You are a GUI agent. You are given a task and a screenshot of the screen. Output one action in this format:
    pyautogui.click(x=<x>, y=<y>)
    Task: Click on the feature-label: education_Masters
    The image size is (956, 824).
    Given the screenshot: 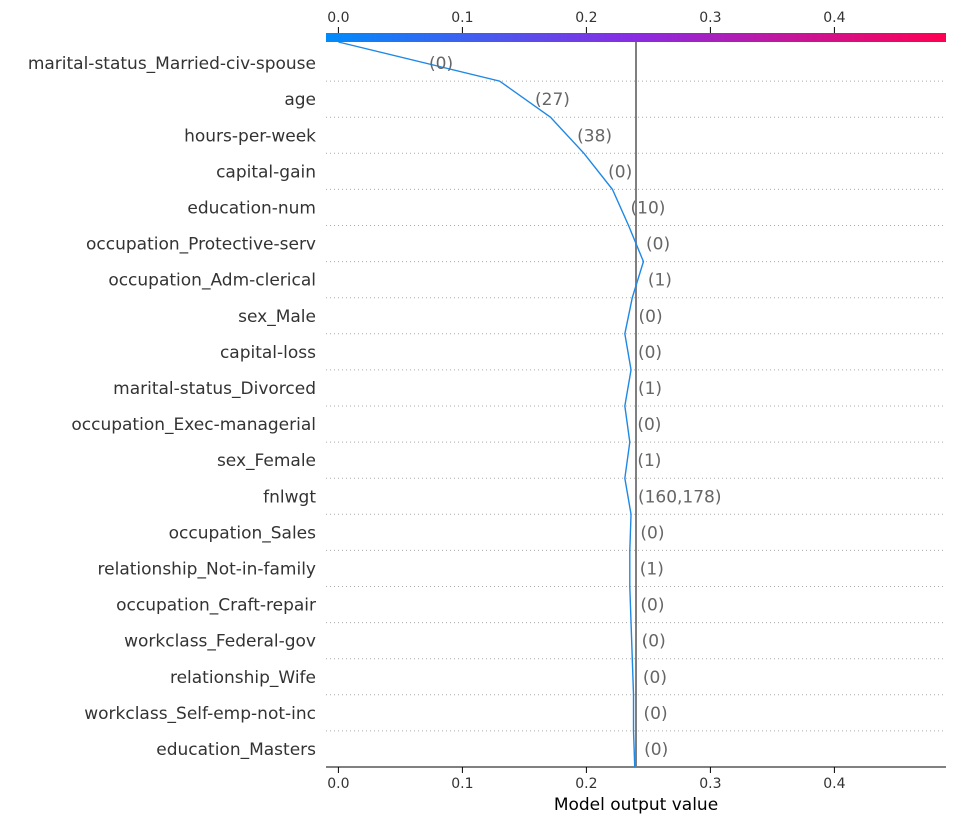 What is the action you would take?
    pyautogui.click(x=236, y=750)
    